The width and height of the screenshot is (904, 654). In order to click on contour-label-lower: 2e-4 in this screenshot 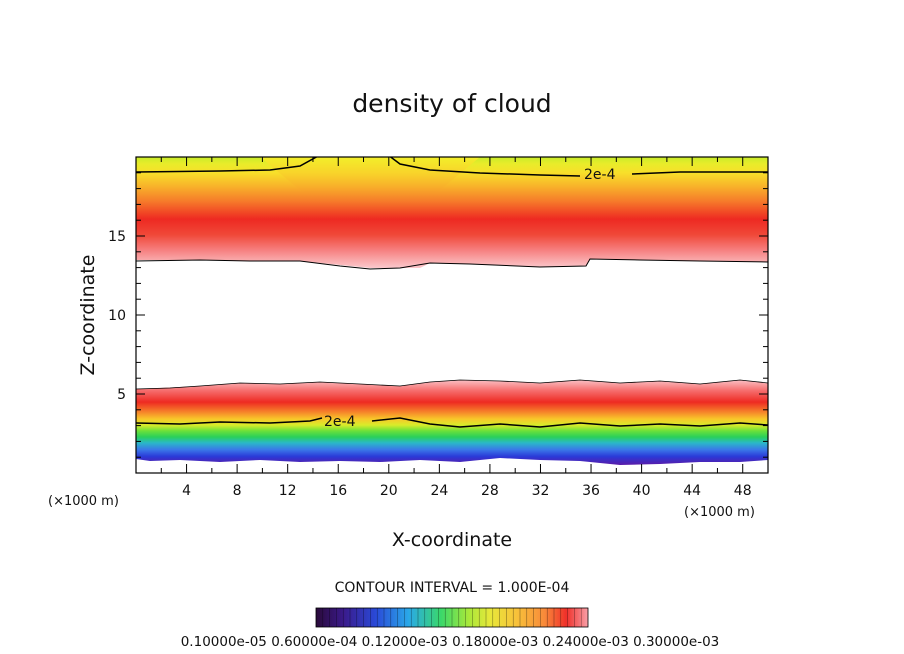, I will do `click(340, 422)`.